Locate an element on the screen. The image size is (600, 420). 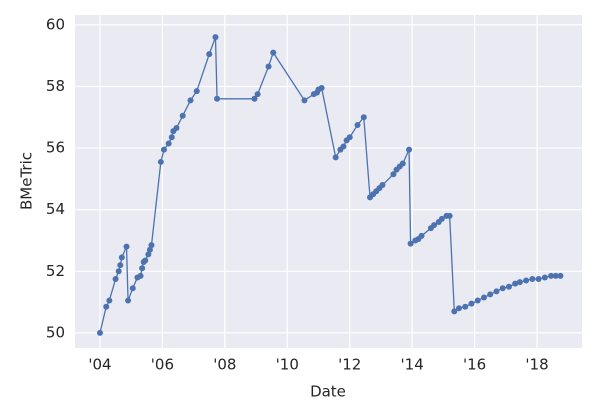
y-tick-label: 54 is located at coordinates (55, 209).